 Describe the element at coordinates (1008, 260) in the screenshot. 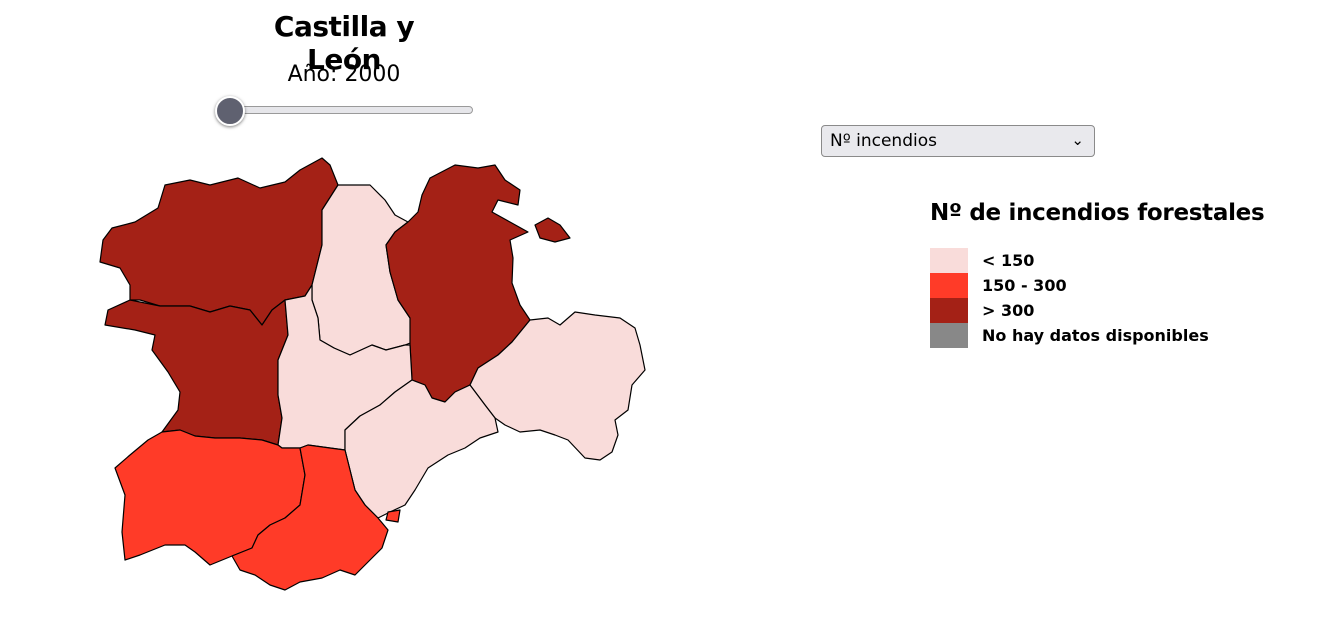

I see `legend-label: < 150` at that location.